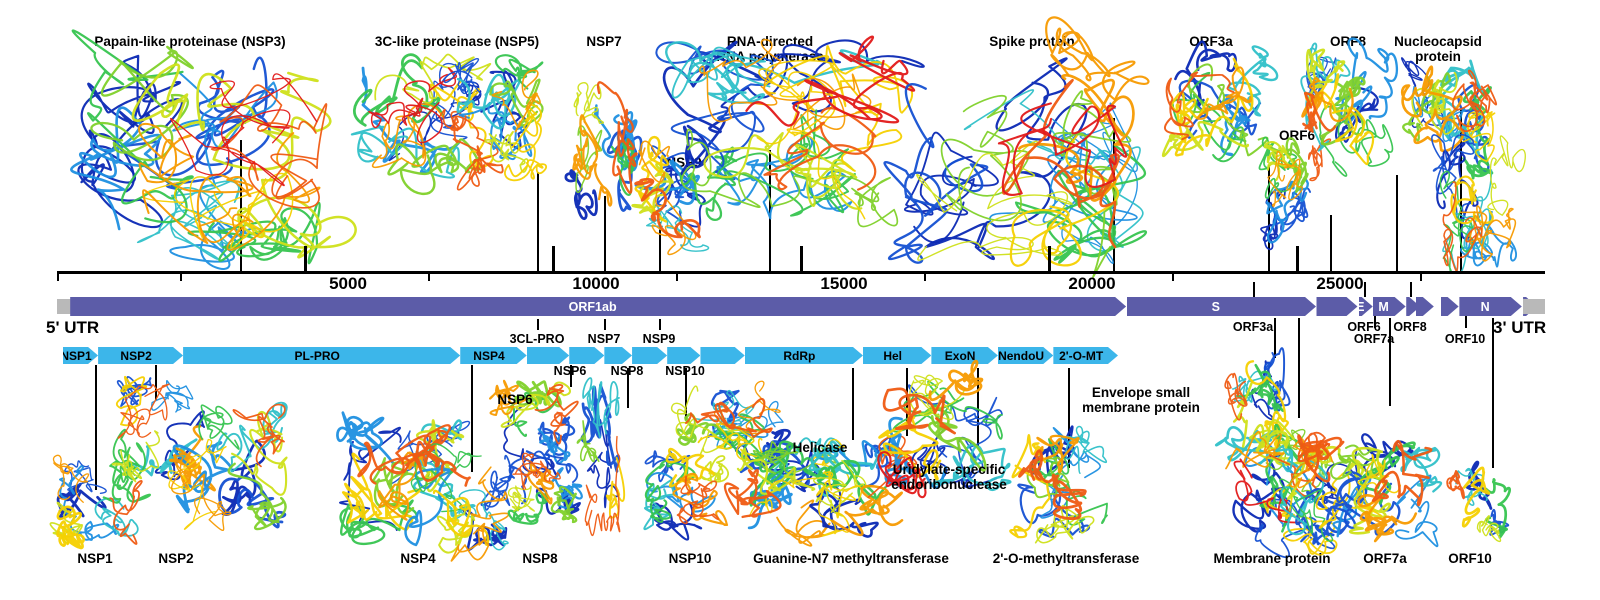 Image resolution: width=1600 pixels, height=600 pixels. I want to click on top-label-papain-like-proteinase-nsp3-: Papain-like proteinase (NSP3), so click(190, 41).